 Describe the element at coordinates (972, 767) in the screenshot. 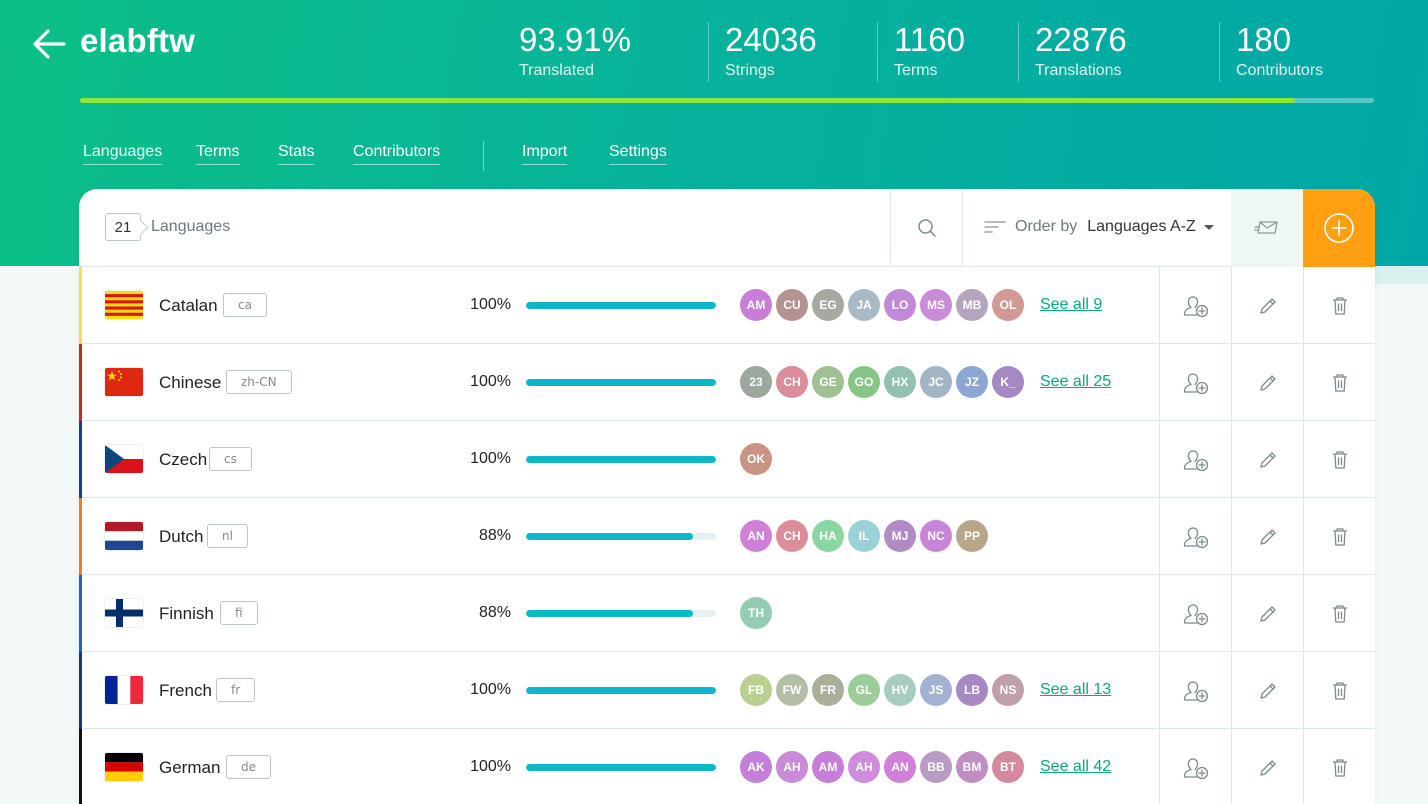

I see `avatar: BM` at that location.